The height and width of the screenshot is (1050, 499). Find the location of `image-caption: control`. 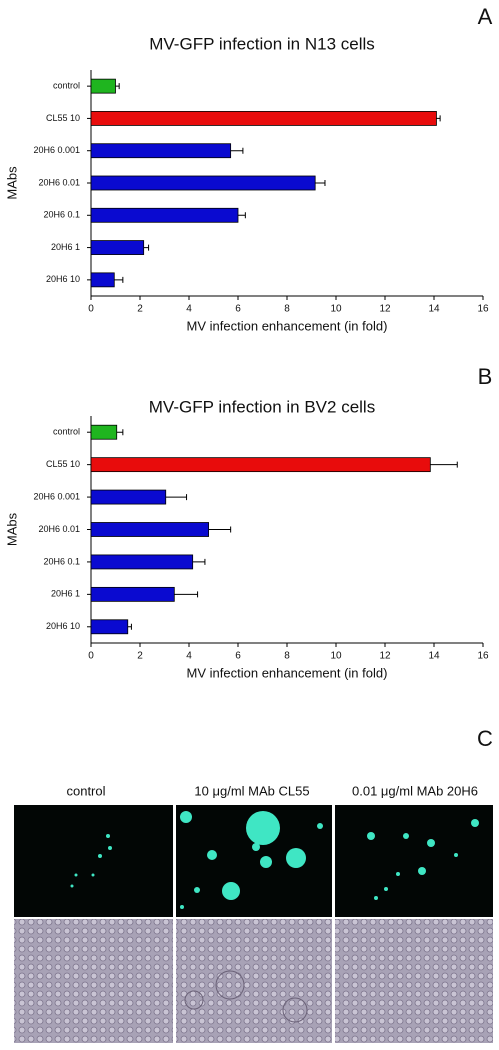

image-caption: control is located at coordinates (85, 790).